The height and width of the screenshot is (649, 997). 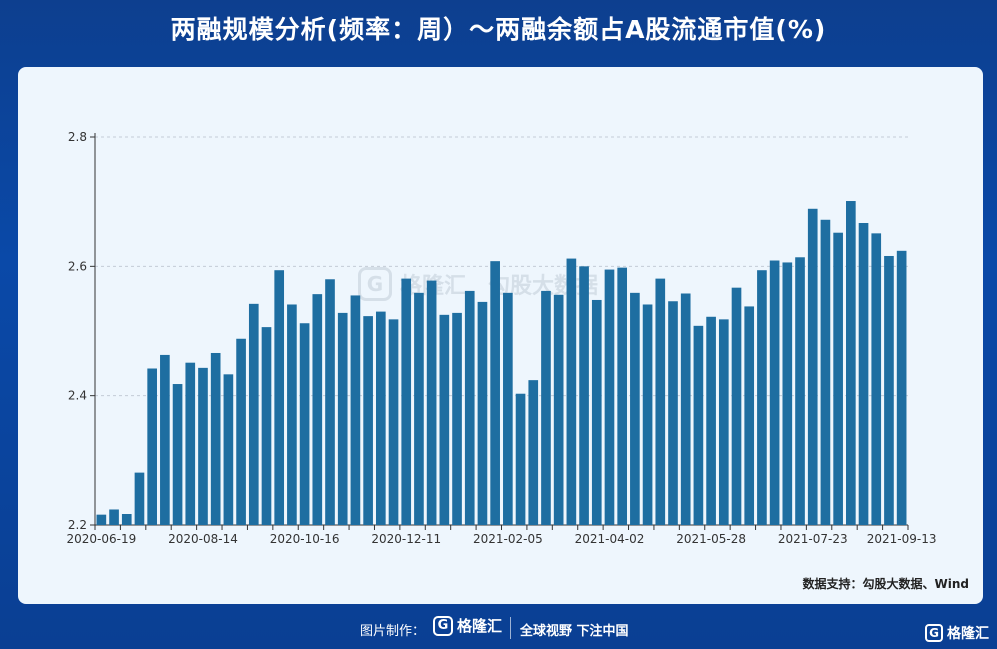 I want to click on logo-icon: G, so click(x=443, y=625).